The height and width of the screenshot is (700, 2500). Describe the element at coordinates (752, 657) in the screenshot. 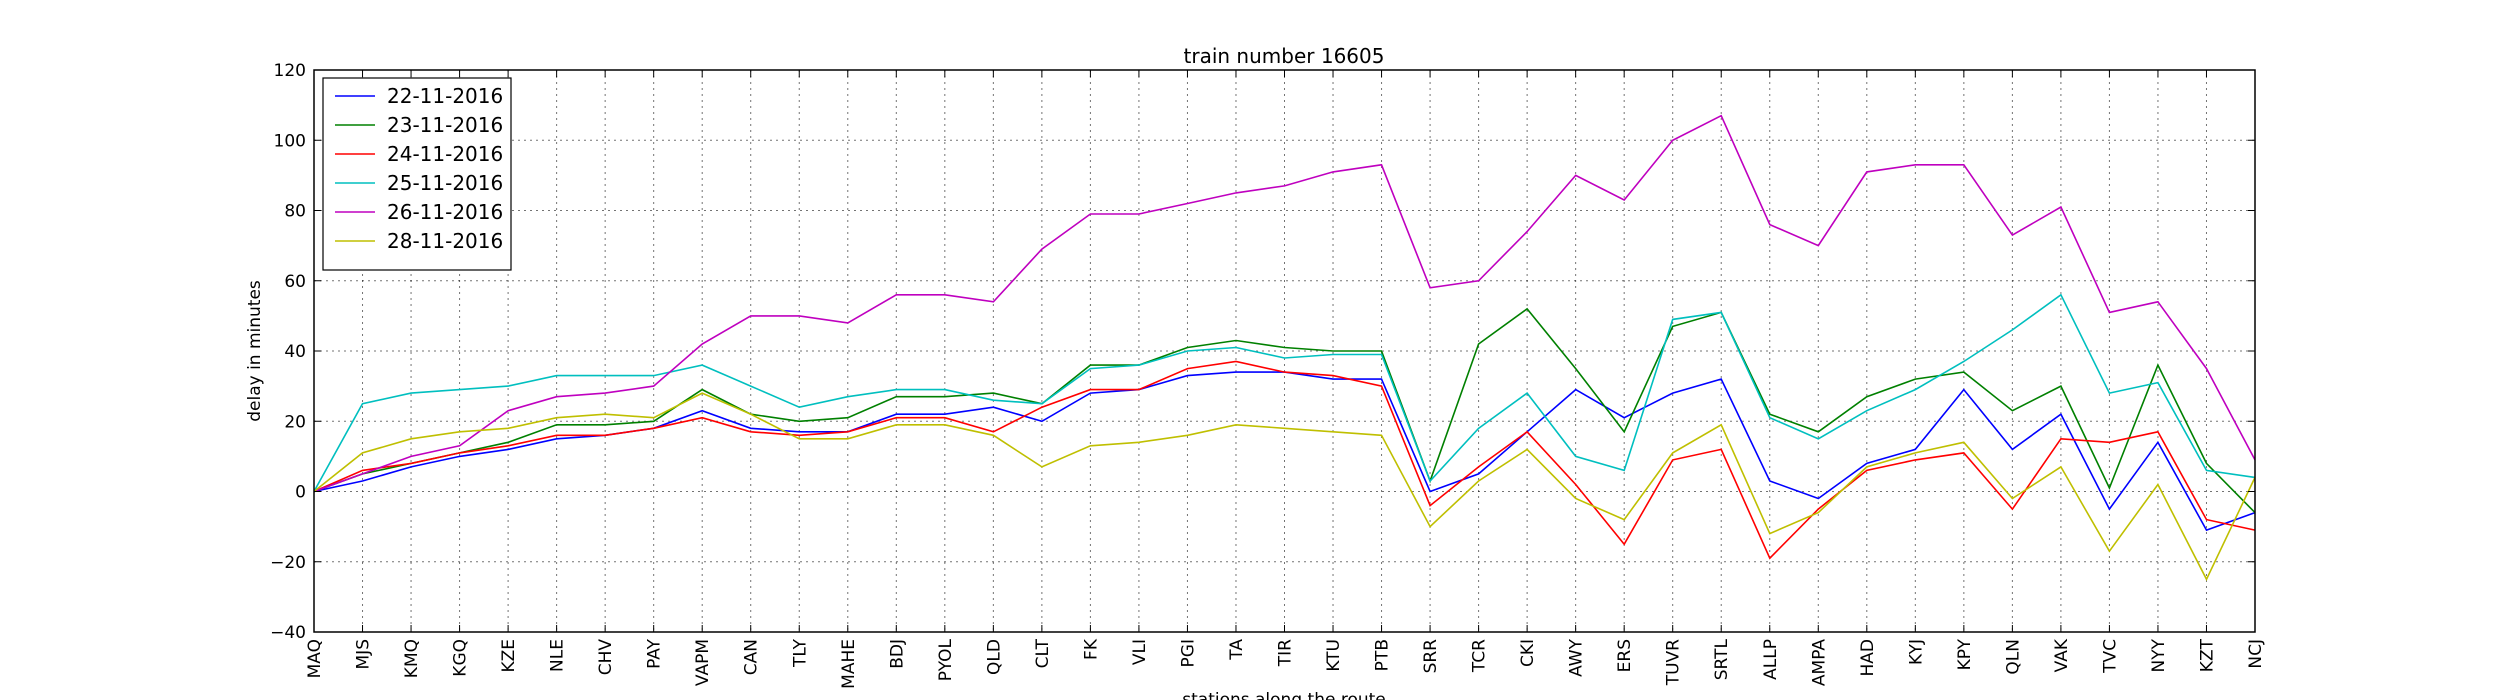

I see `x-tick-label: CAN` at that location.